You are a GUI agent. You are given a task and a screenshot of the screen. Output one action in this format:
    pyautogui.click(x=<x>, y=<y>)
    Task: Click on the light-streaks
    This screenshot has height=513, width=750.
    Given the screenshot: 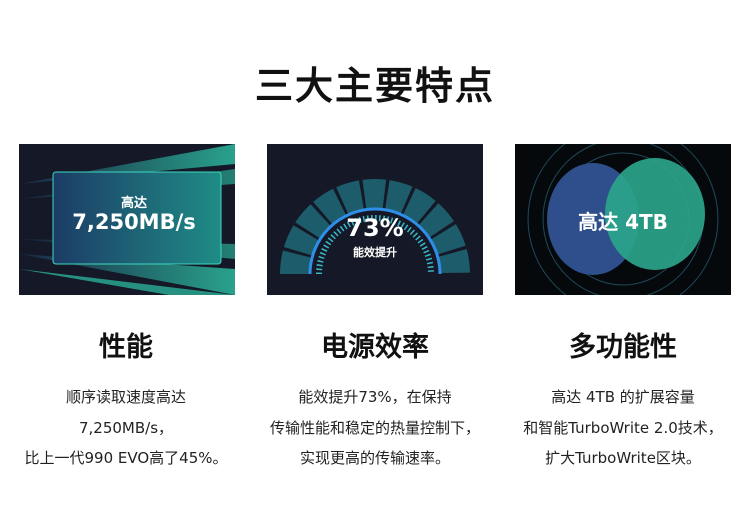 What is the action you would take?
    pyautogui.click(x=127, y=219)
    